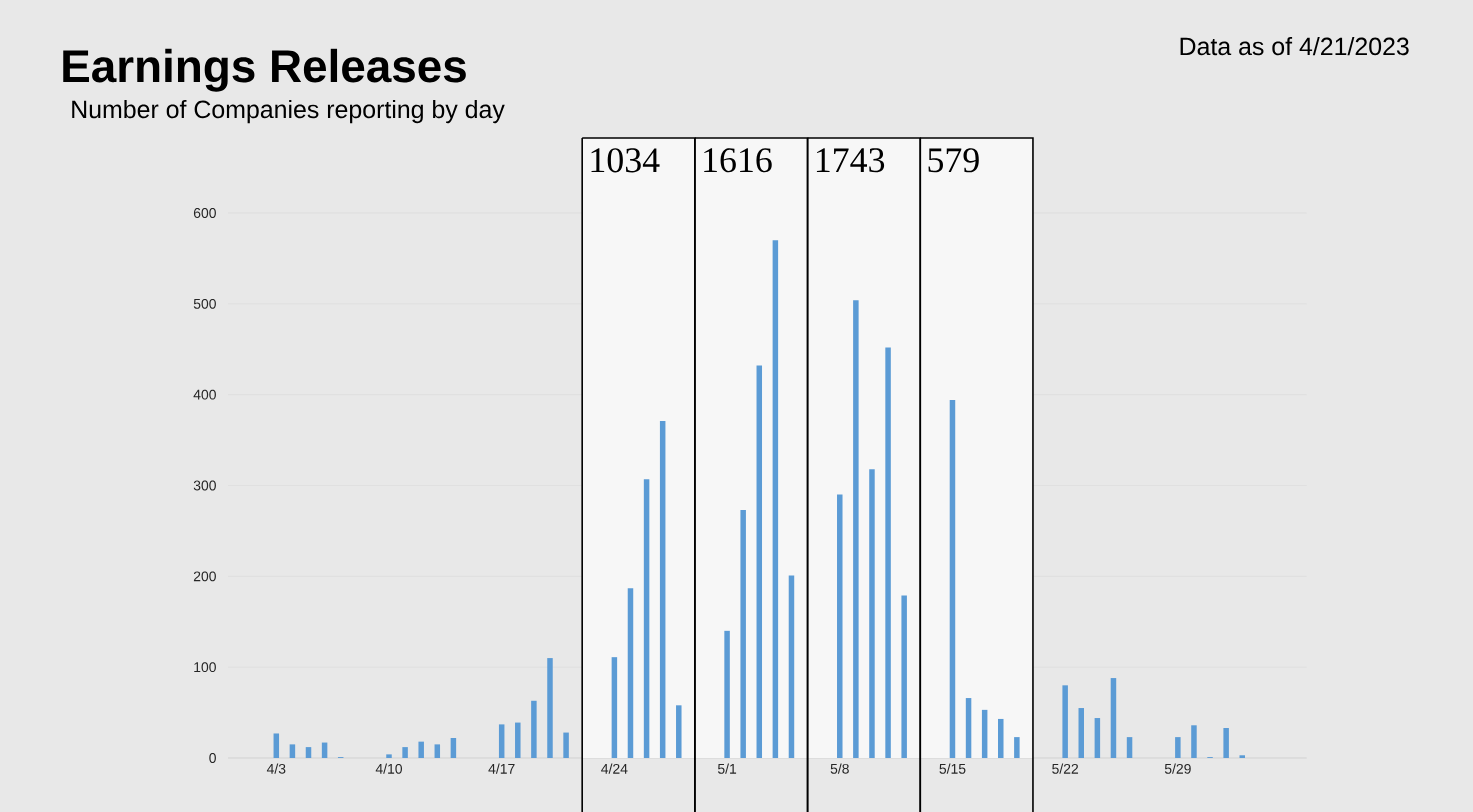 This screenshot has height=812, width=1473. I want to click on x-tick-label: 4/17, so click(501, 768).